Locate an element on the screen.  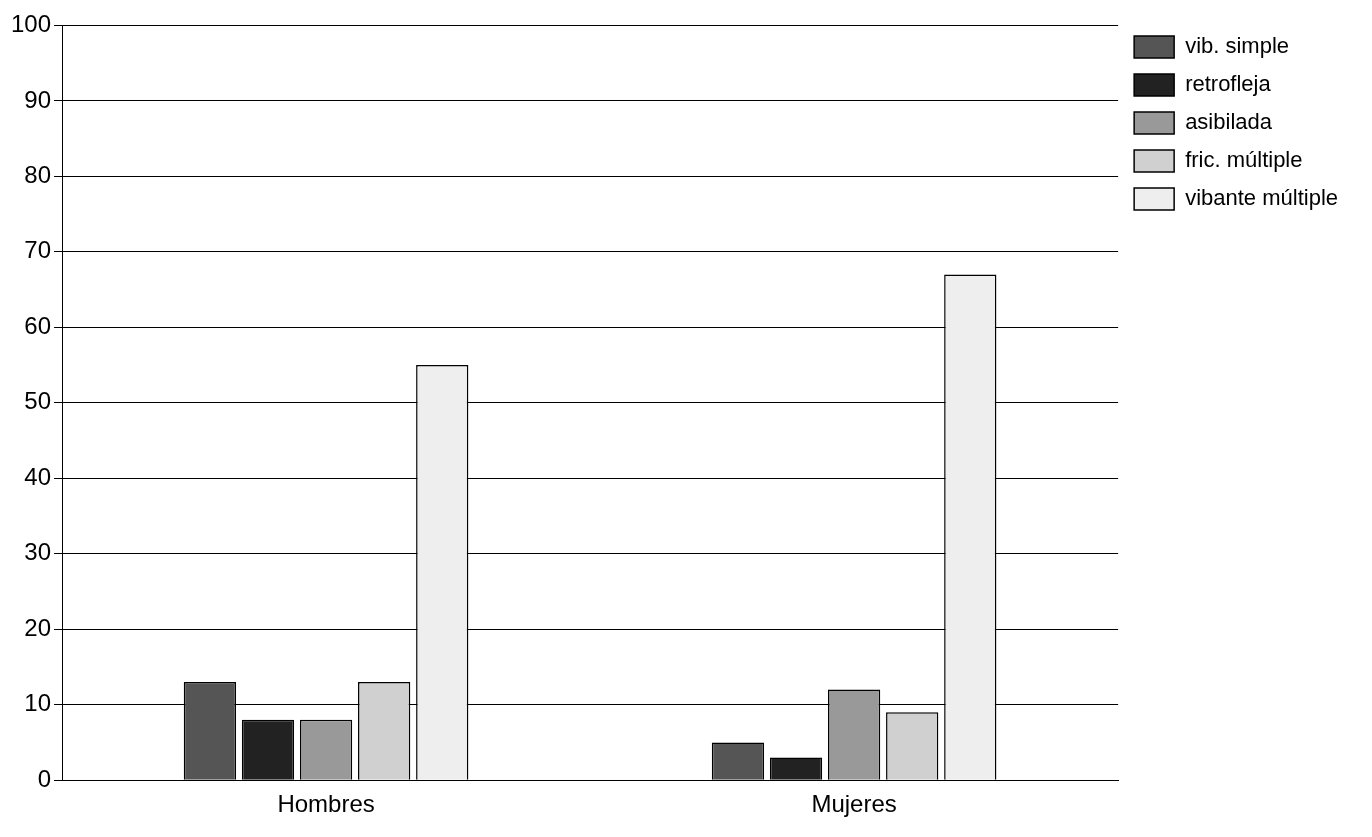
x-tick-label: Mujeres is located at coordinates (854, 804).